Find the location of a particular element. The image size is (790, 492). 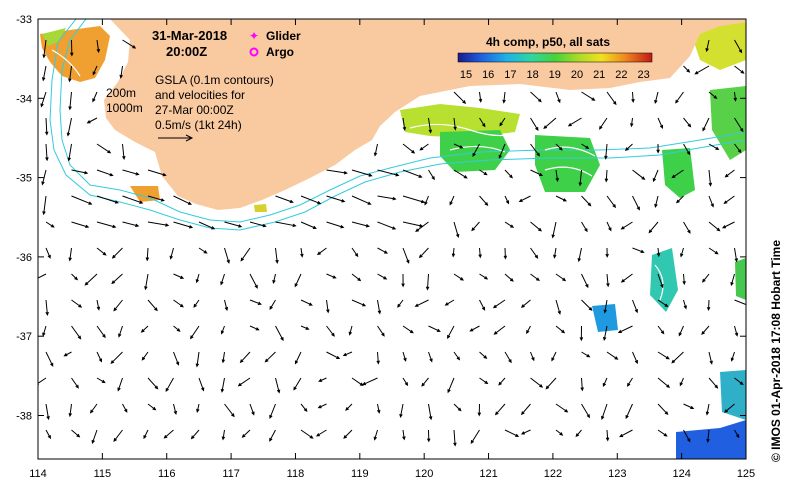

map-date: 31-Mar-2018 is located at coordinates (189, 35).